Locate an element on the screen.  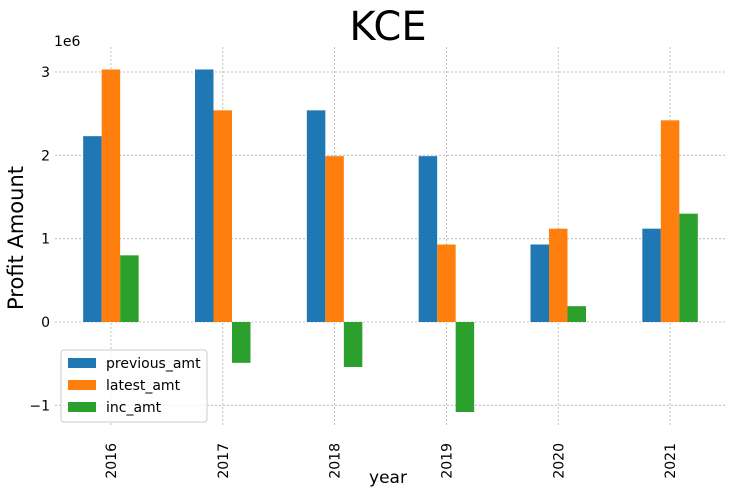
bar-inc_amt-2016 is located at coordinates (129, 288).